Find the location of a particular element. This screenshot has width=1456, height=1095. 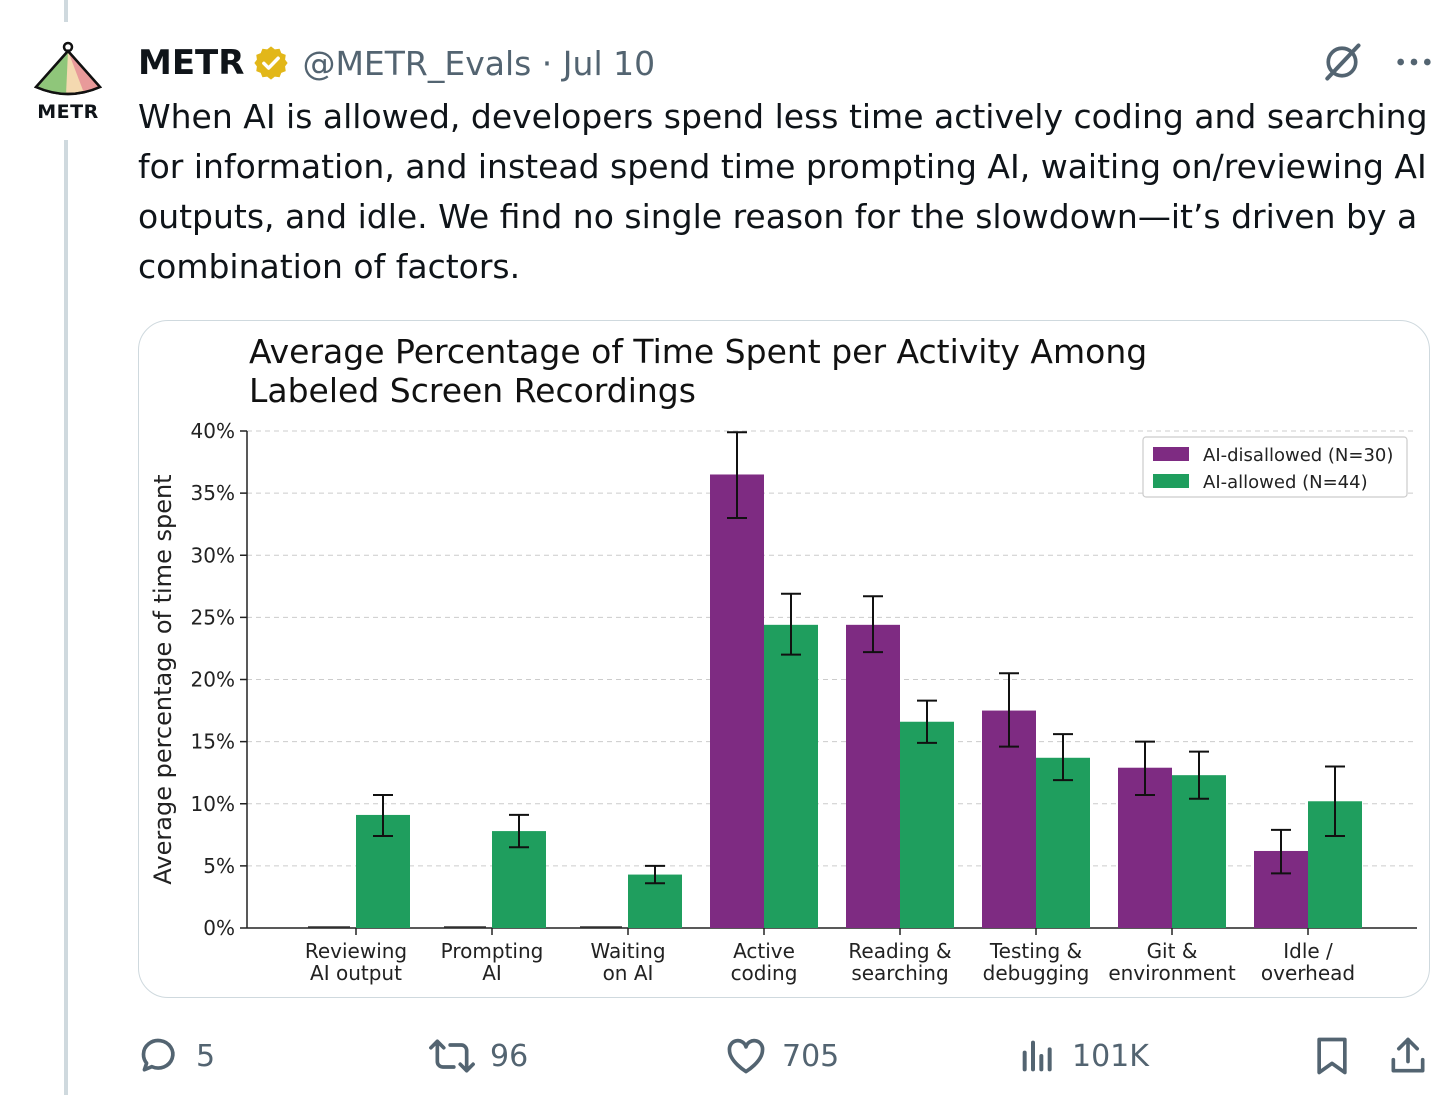

views-button: 101K is located at coordinates (1083, 1056).